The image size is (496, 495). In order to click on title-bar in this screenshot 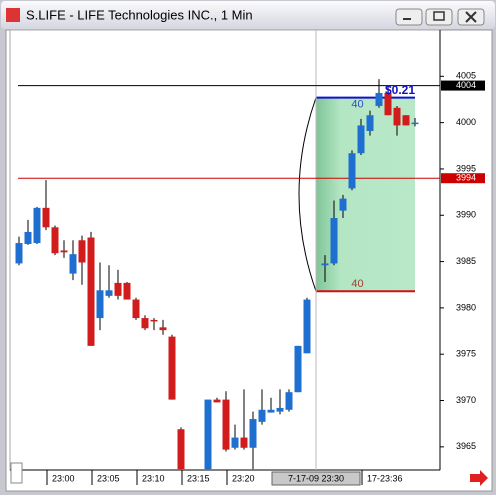, I will do `click(248, 15)`.